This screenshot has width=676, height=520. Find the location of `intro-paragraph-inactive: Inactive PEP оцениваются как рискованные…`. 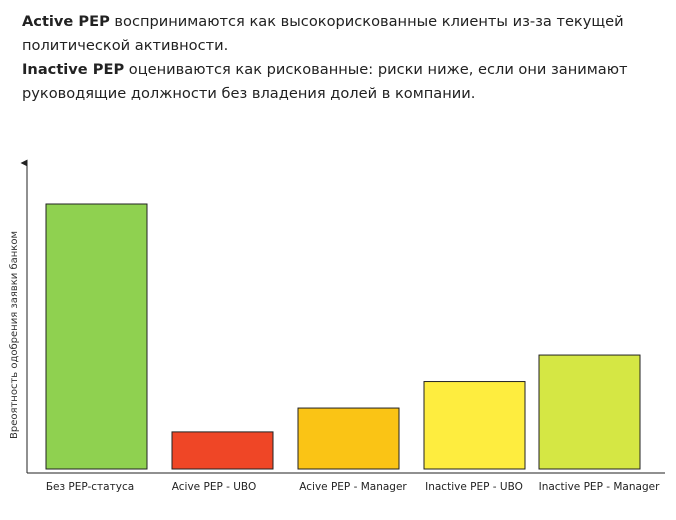

intro-paragraph-inactive: Inactive PEP оцениваются как рискованные… is located at coordinates (344, 82).